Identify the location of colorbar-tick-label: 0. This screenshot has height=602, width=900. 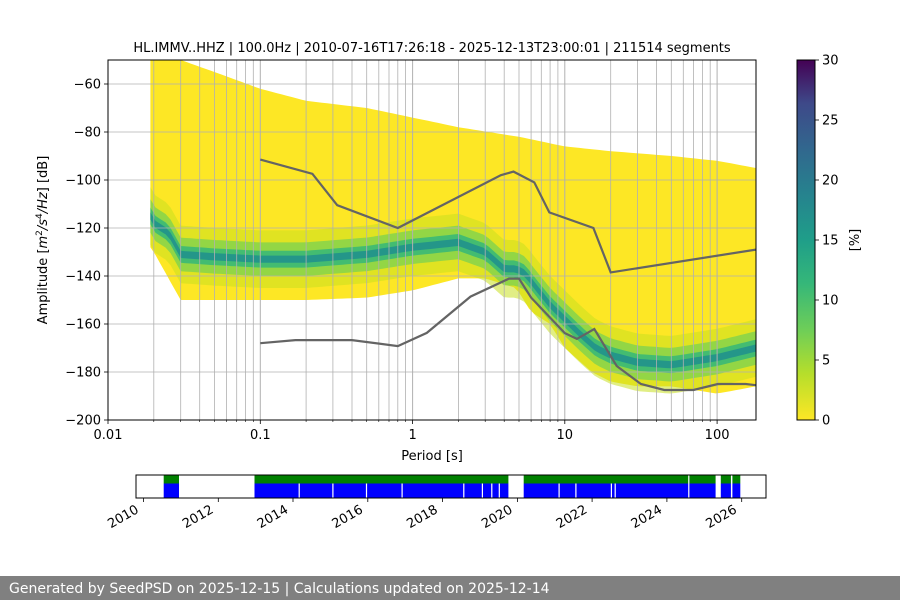
(826, 421).